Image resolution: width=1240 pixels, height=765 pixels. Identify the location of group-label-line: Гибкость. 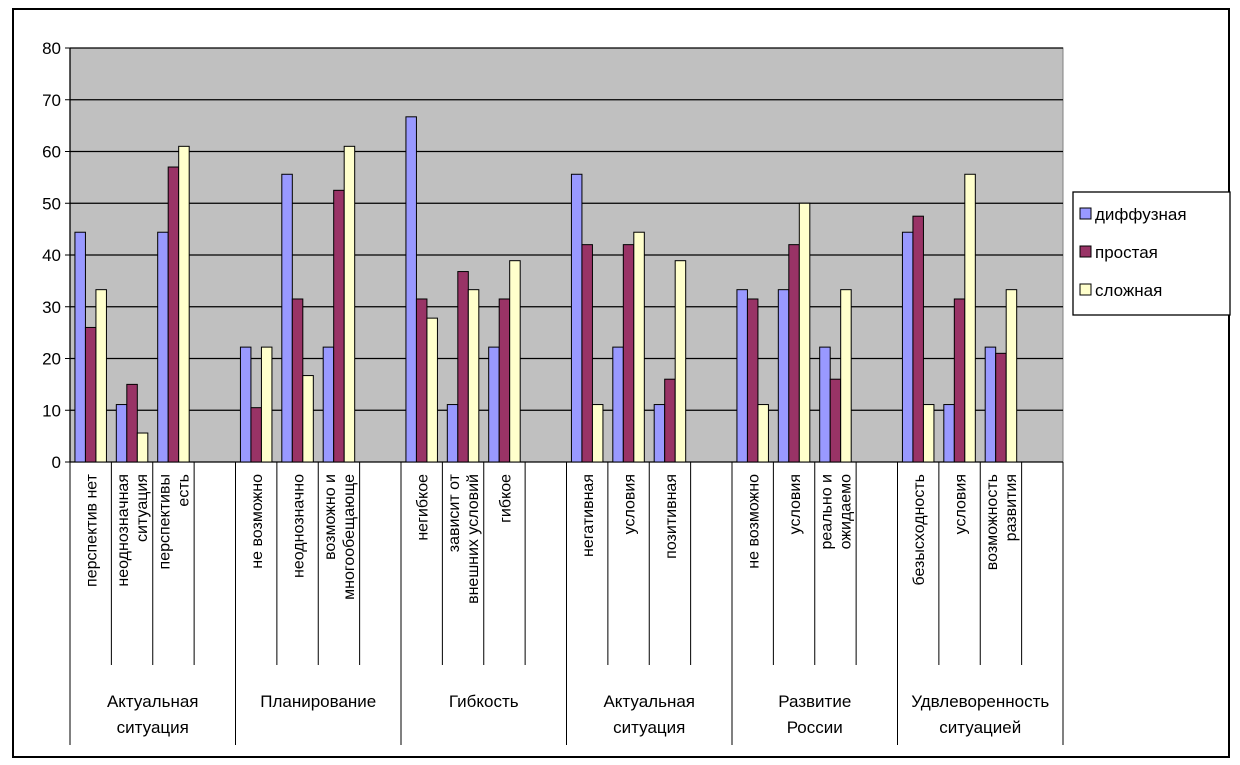
(484, 701).